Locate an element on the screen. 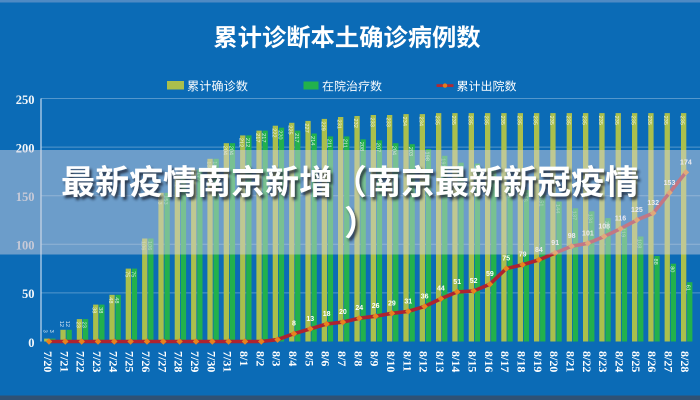 The height and width of the screenshot is (400, 700). svg-text: 116 is located at coordinates (620, 219).